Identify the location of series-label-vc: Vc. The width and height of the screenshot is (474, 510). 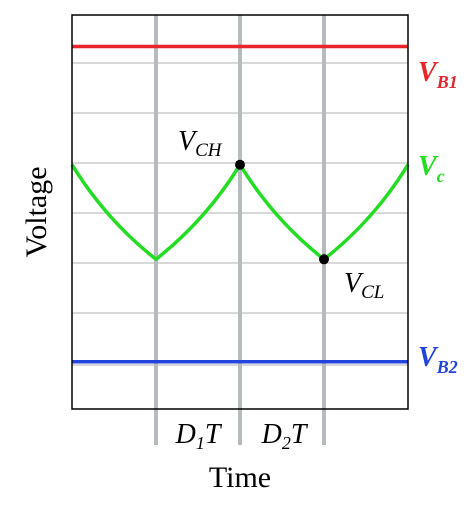
(431, 168).